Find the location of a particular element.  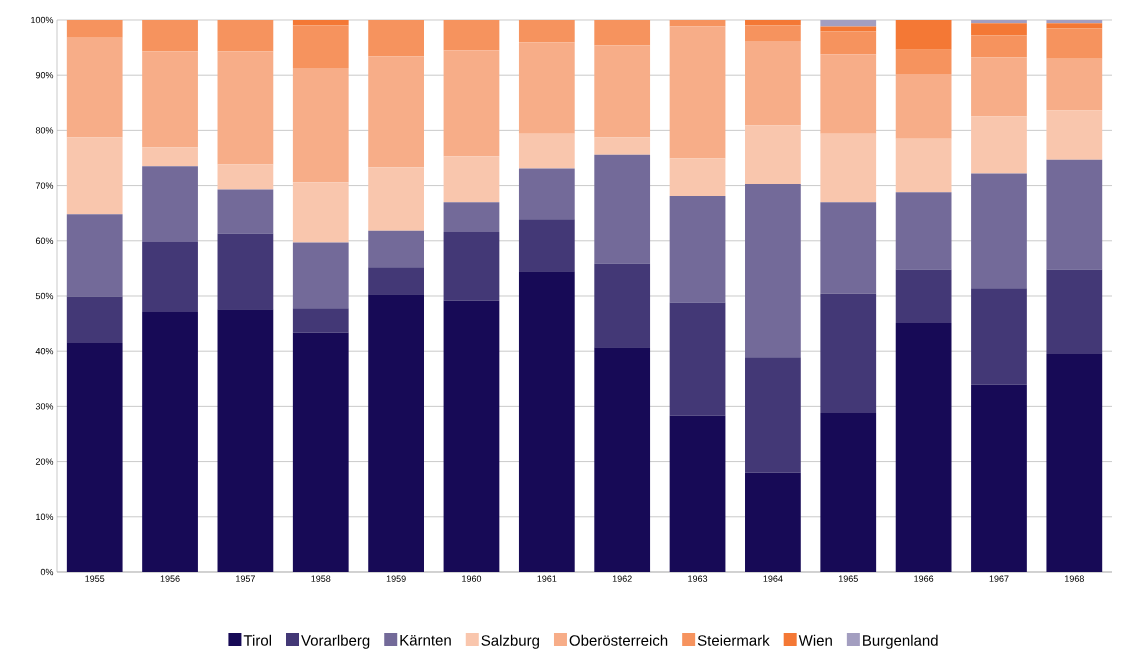

x-tick-label: 1967 is located at coordinates (999, 578).